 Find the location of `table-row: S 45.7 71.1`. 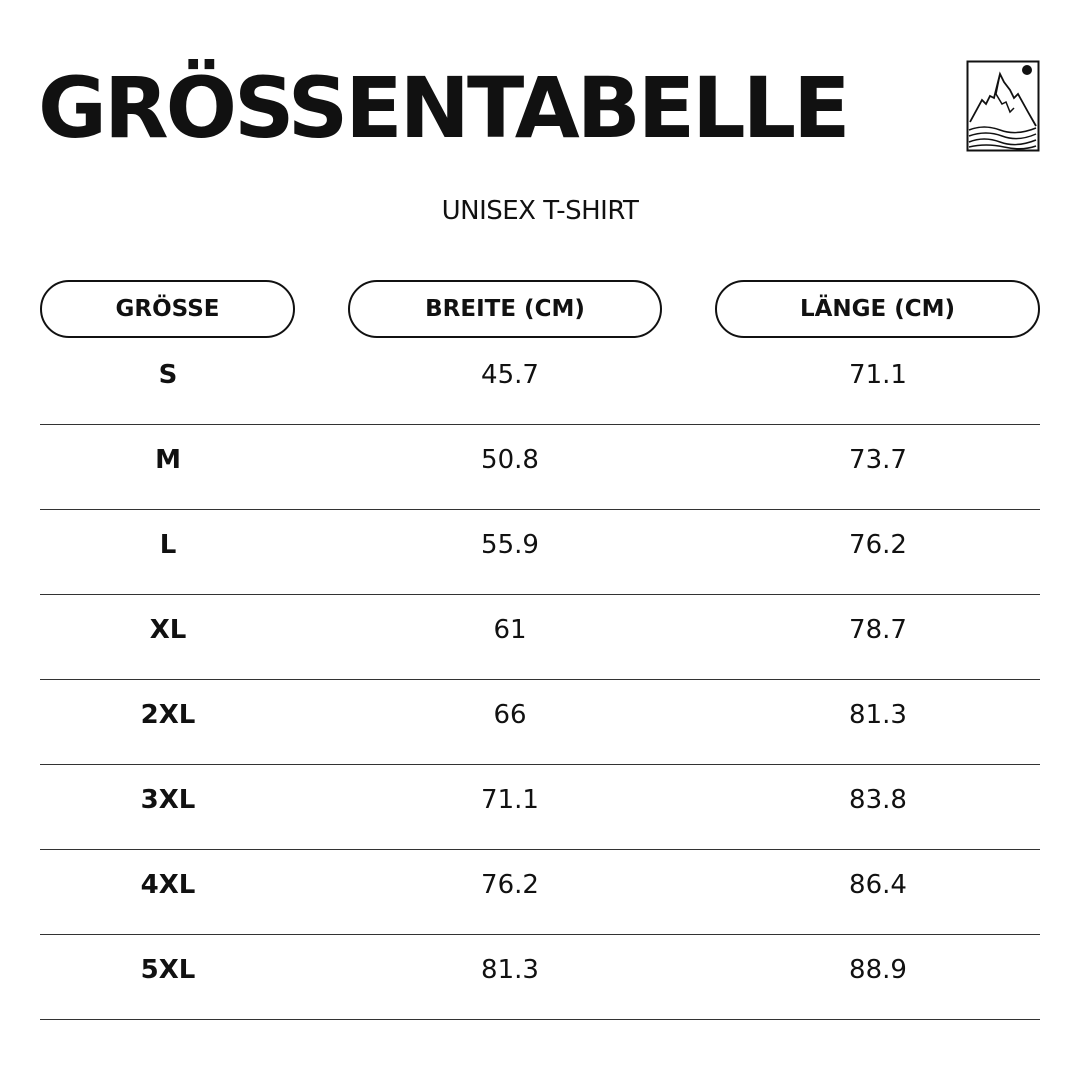

table-row: S 45.7 71.1 is located at coordinates (540, 382).